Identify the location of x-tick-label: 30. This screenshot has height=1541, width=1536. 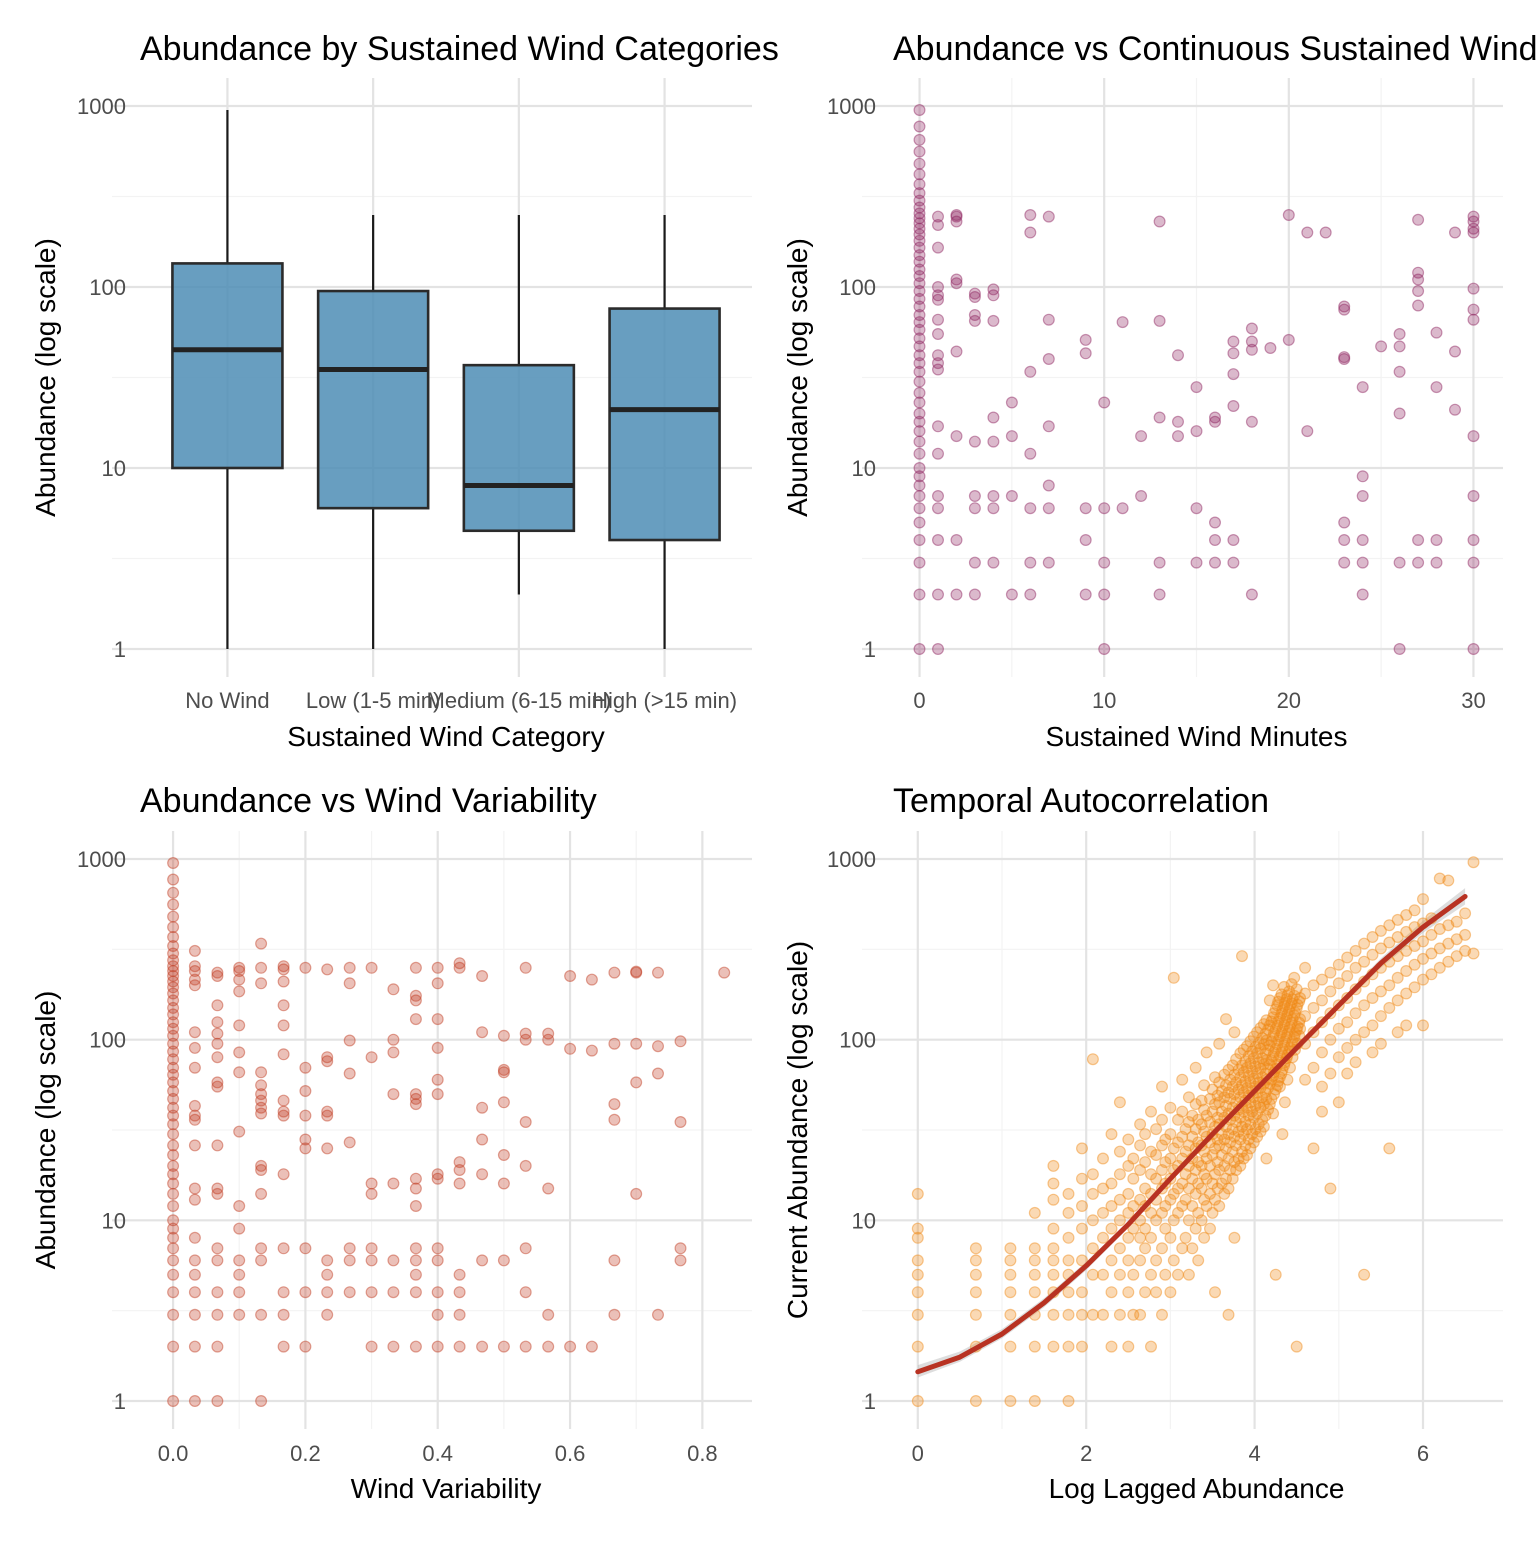
(1473, 700).